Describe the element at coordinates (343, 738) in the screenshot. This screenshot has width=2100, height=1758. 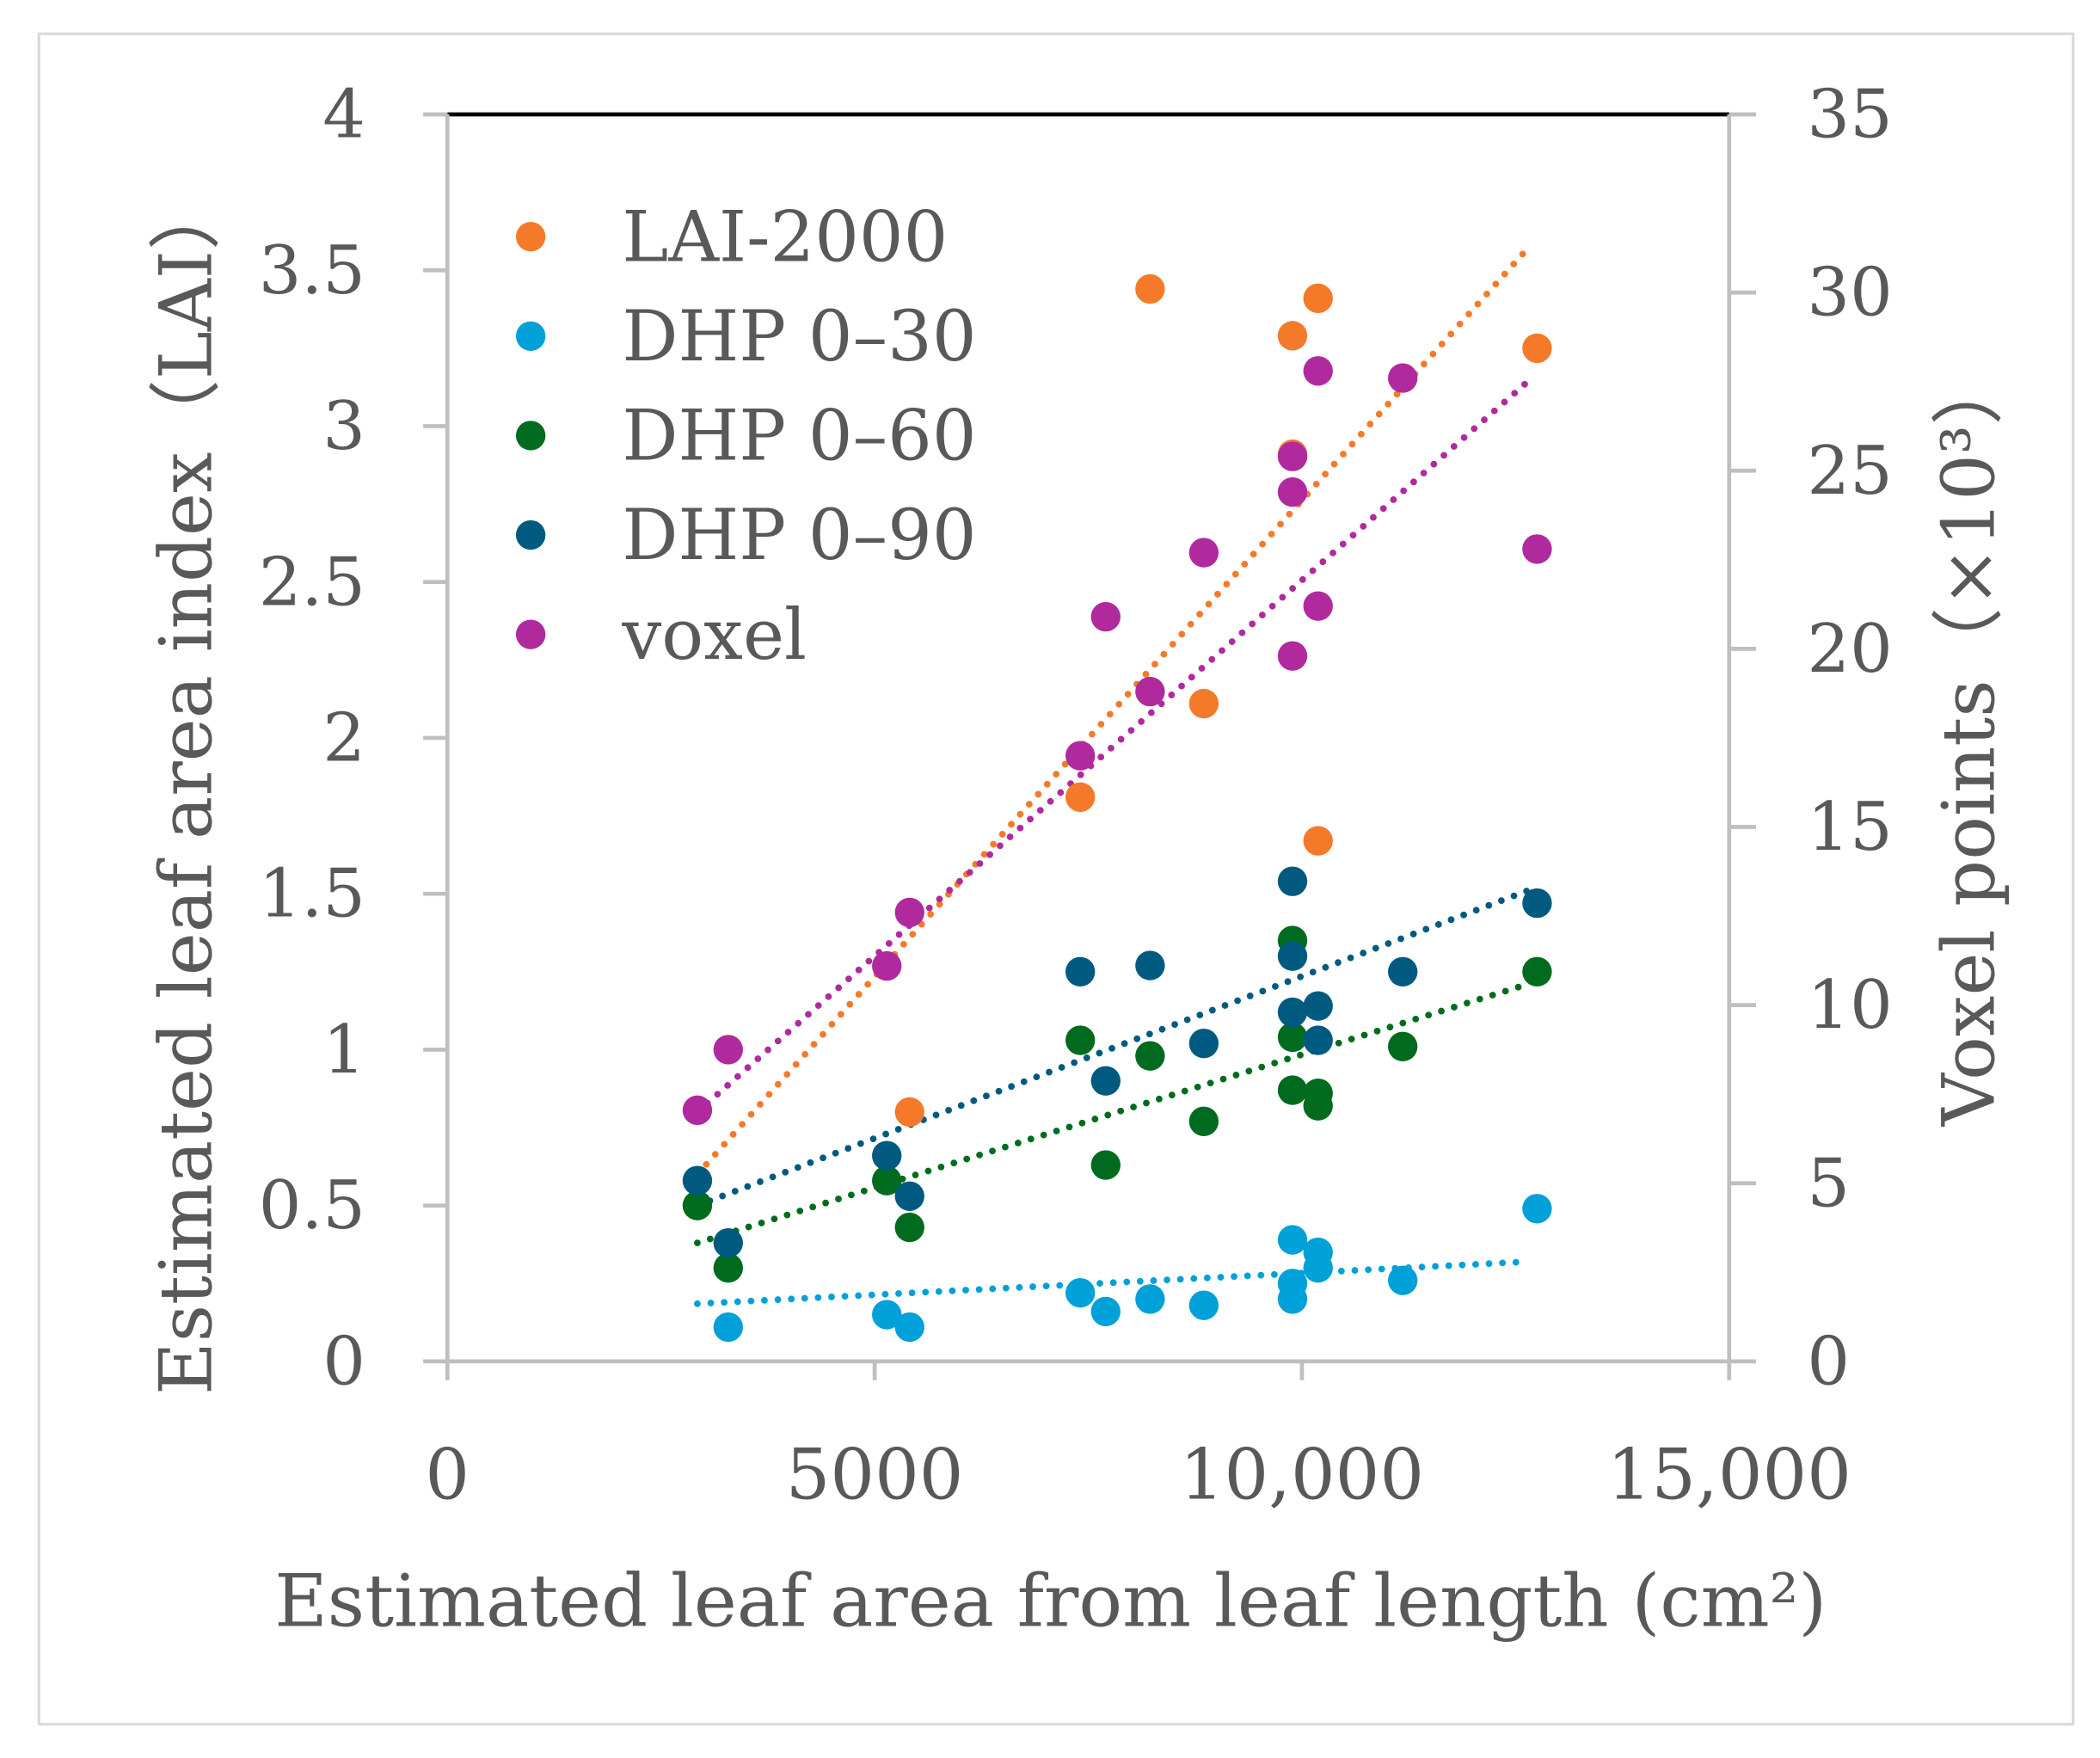
I see `y-tick-label: 2` at that location.